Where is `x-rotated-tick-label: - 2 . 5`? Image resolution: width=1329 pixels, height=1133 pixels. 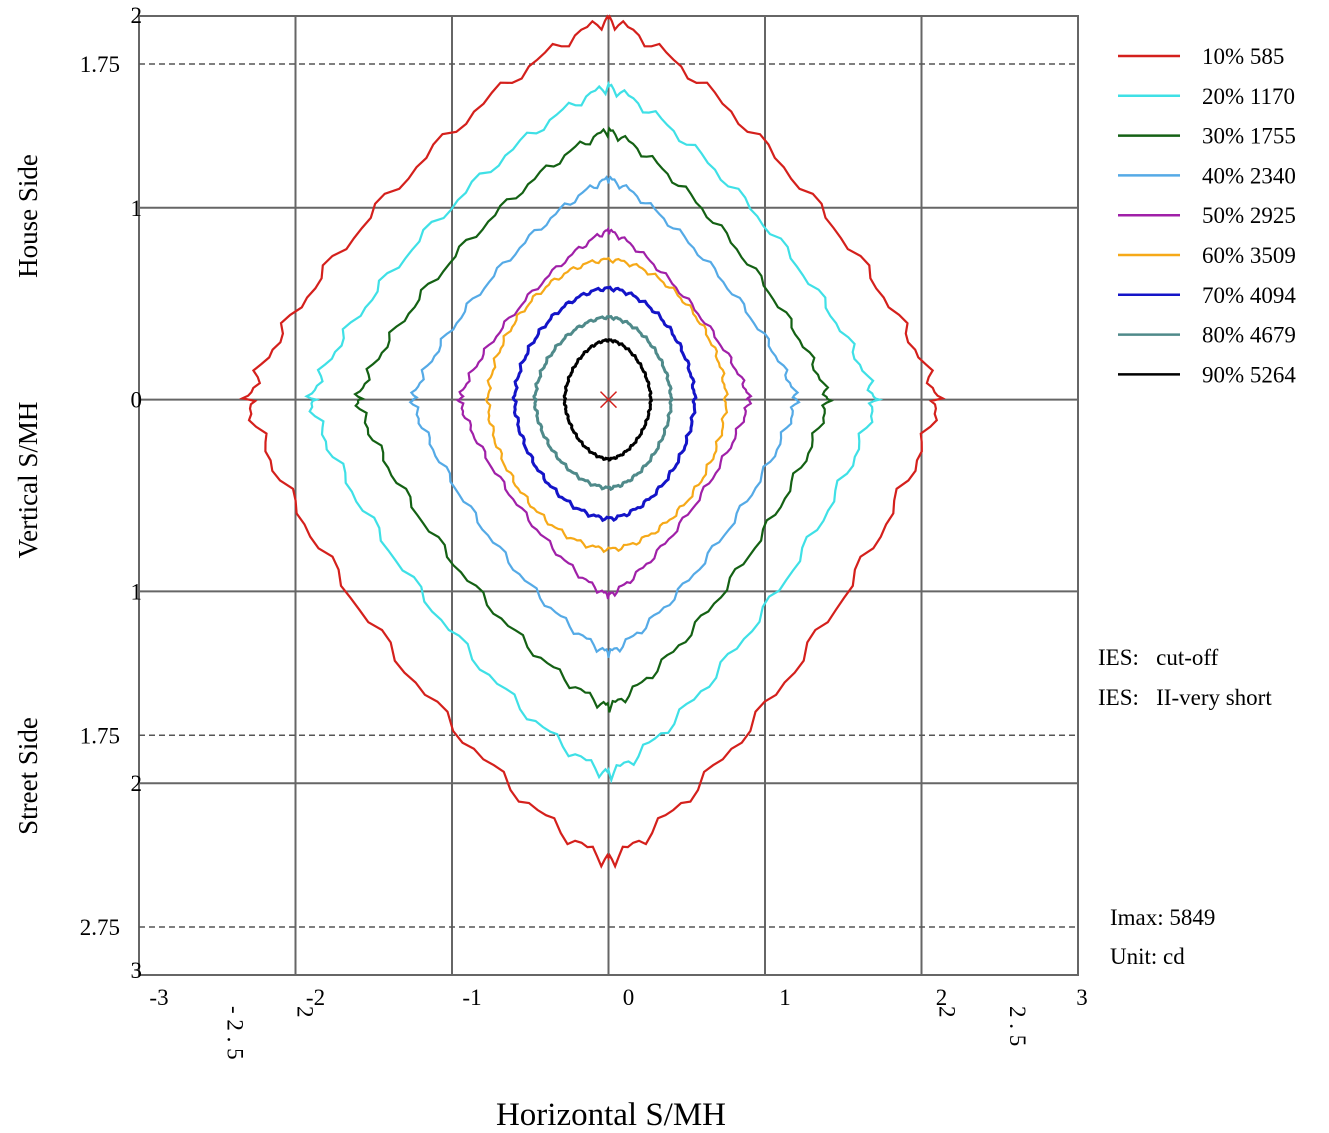 x-rotated-tick-label: - 2 . 5 is located at coordinates (234, 1033).